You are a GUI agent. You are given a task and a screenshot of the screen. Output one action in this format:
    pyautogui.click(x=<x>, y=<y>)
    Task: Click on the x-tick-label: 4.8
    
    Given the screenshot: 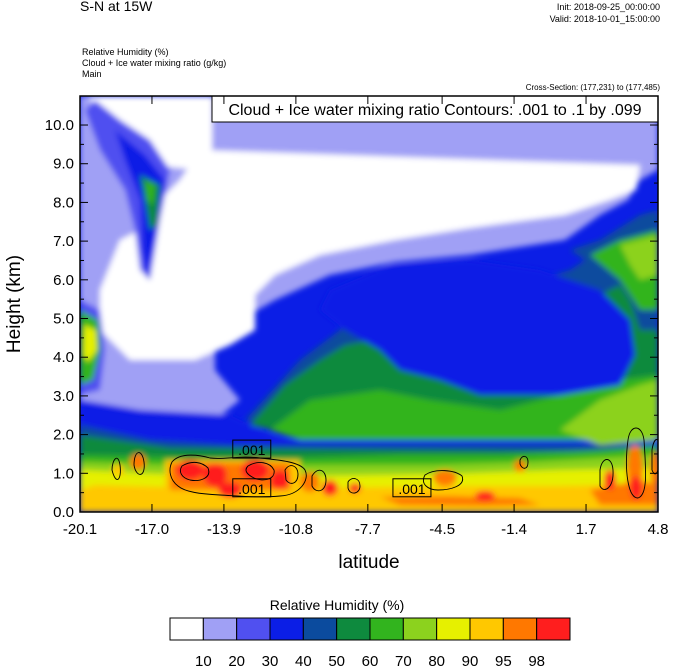 What is the action you would take?
    pyautogui.click(x=658, y=529)
    